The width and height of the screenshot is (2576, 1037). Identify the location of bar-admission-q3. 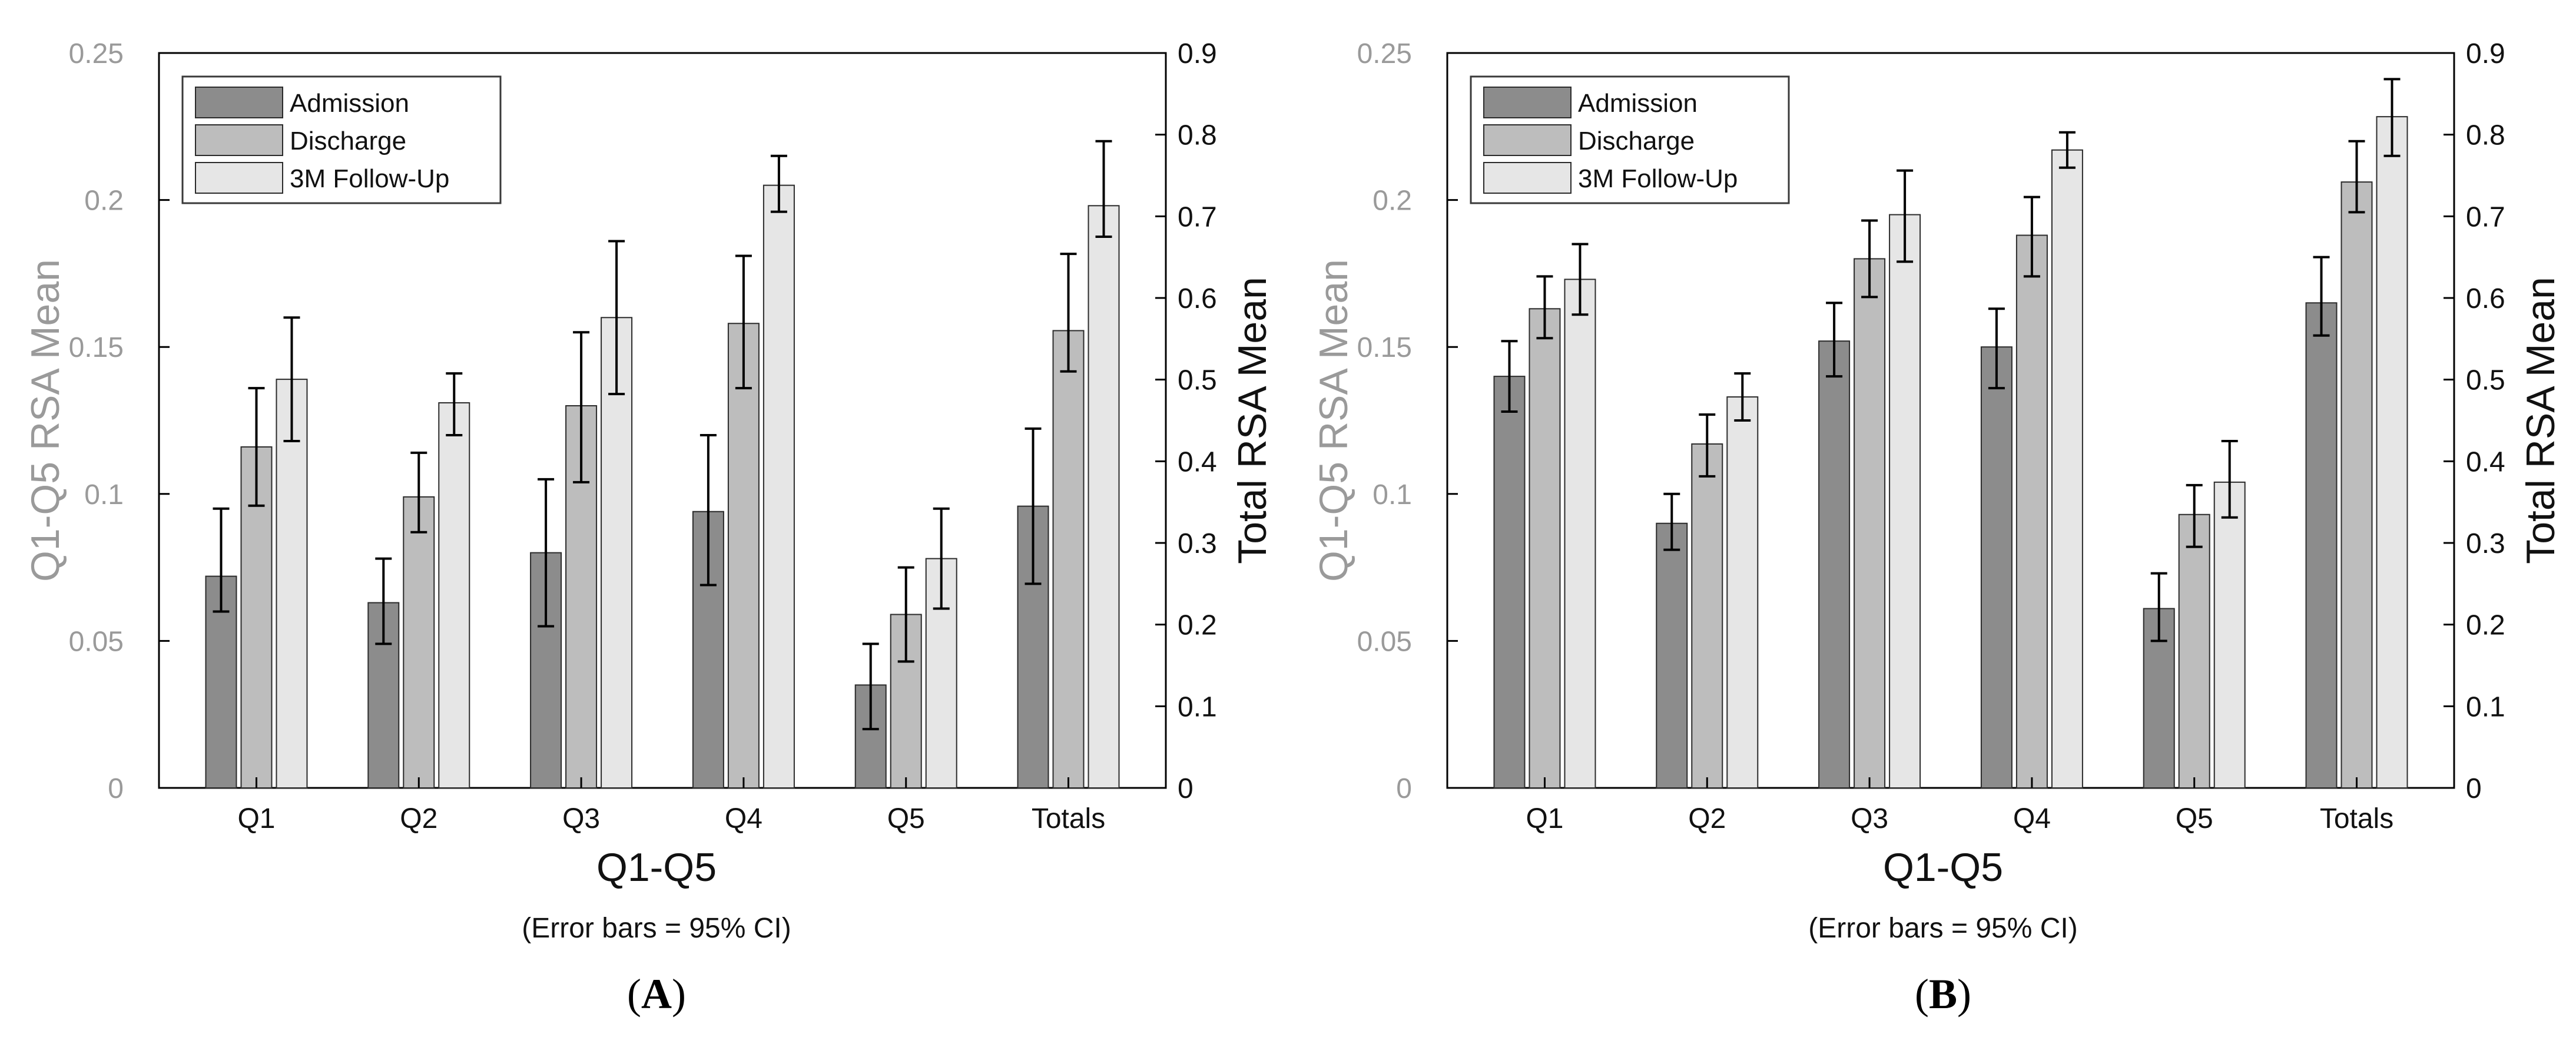
(1834, 564).